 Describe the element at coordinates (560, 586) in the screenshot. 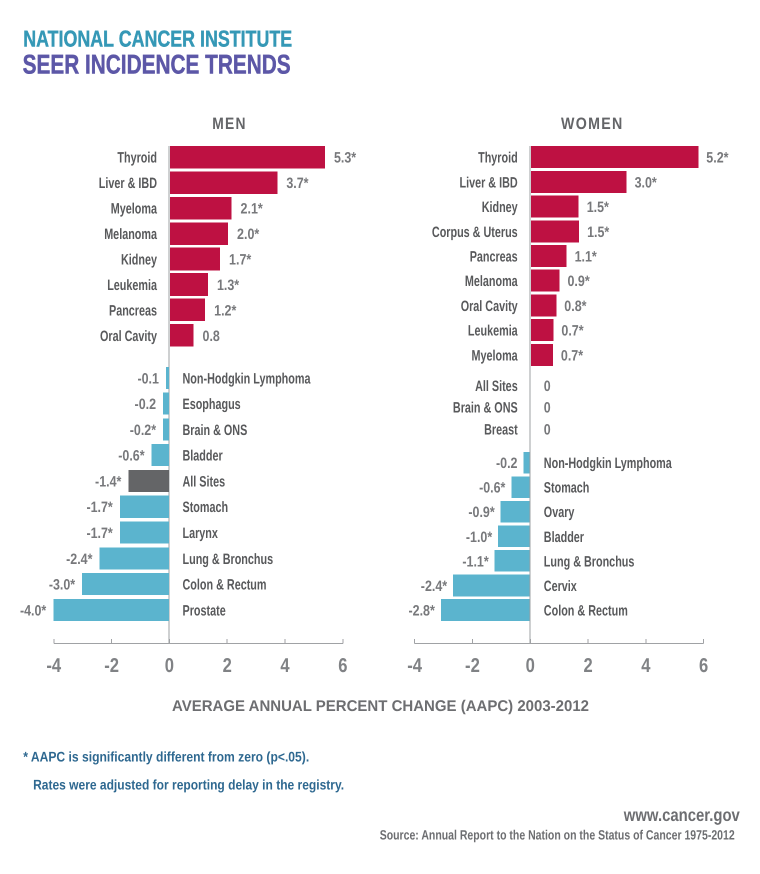

I see `svg-text: Cervix` at that location.